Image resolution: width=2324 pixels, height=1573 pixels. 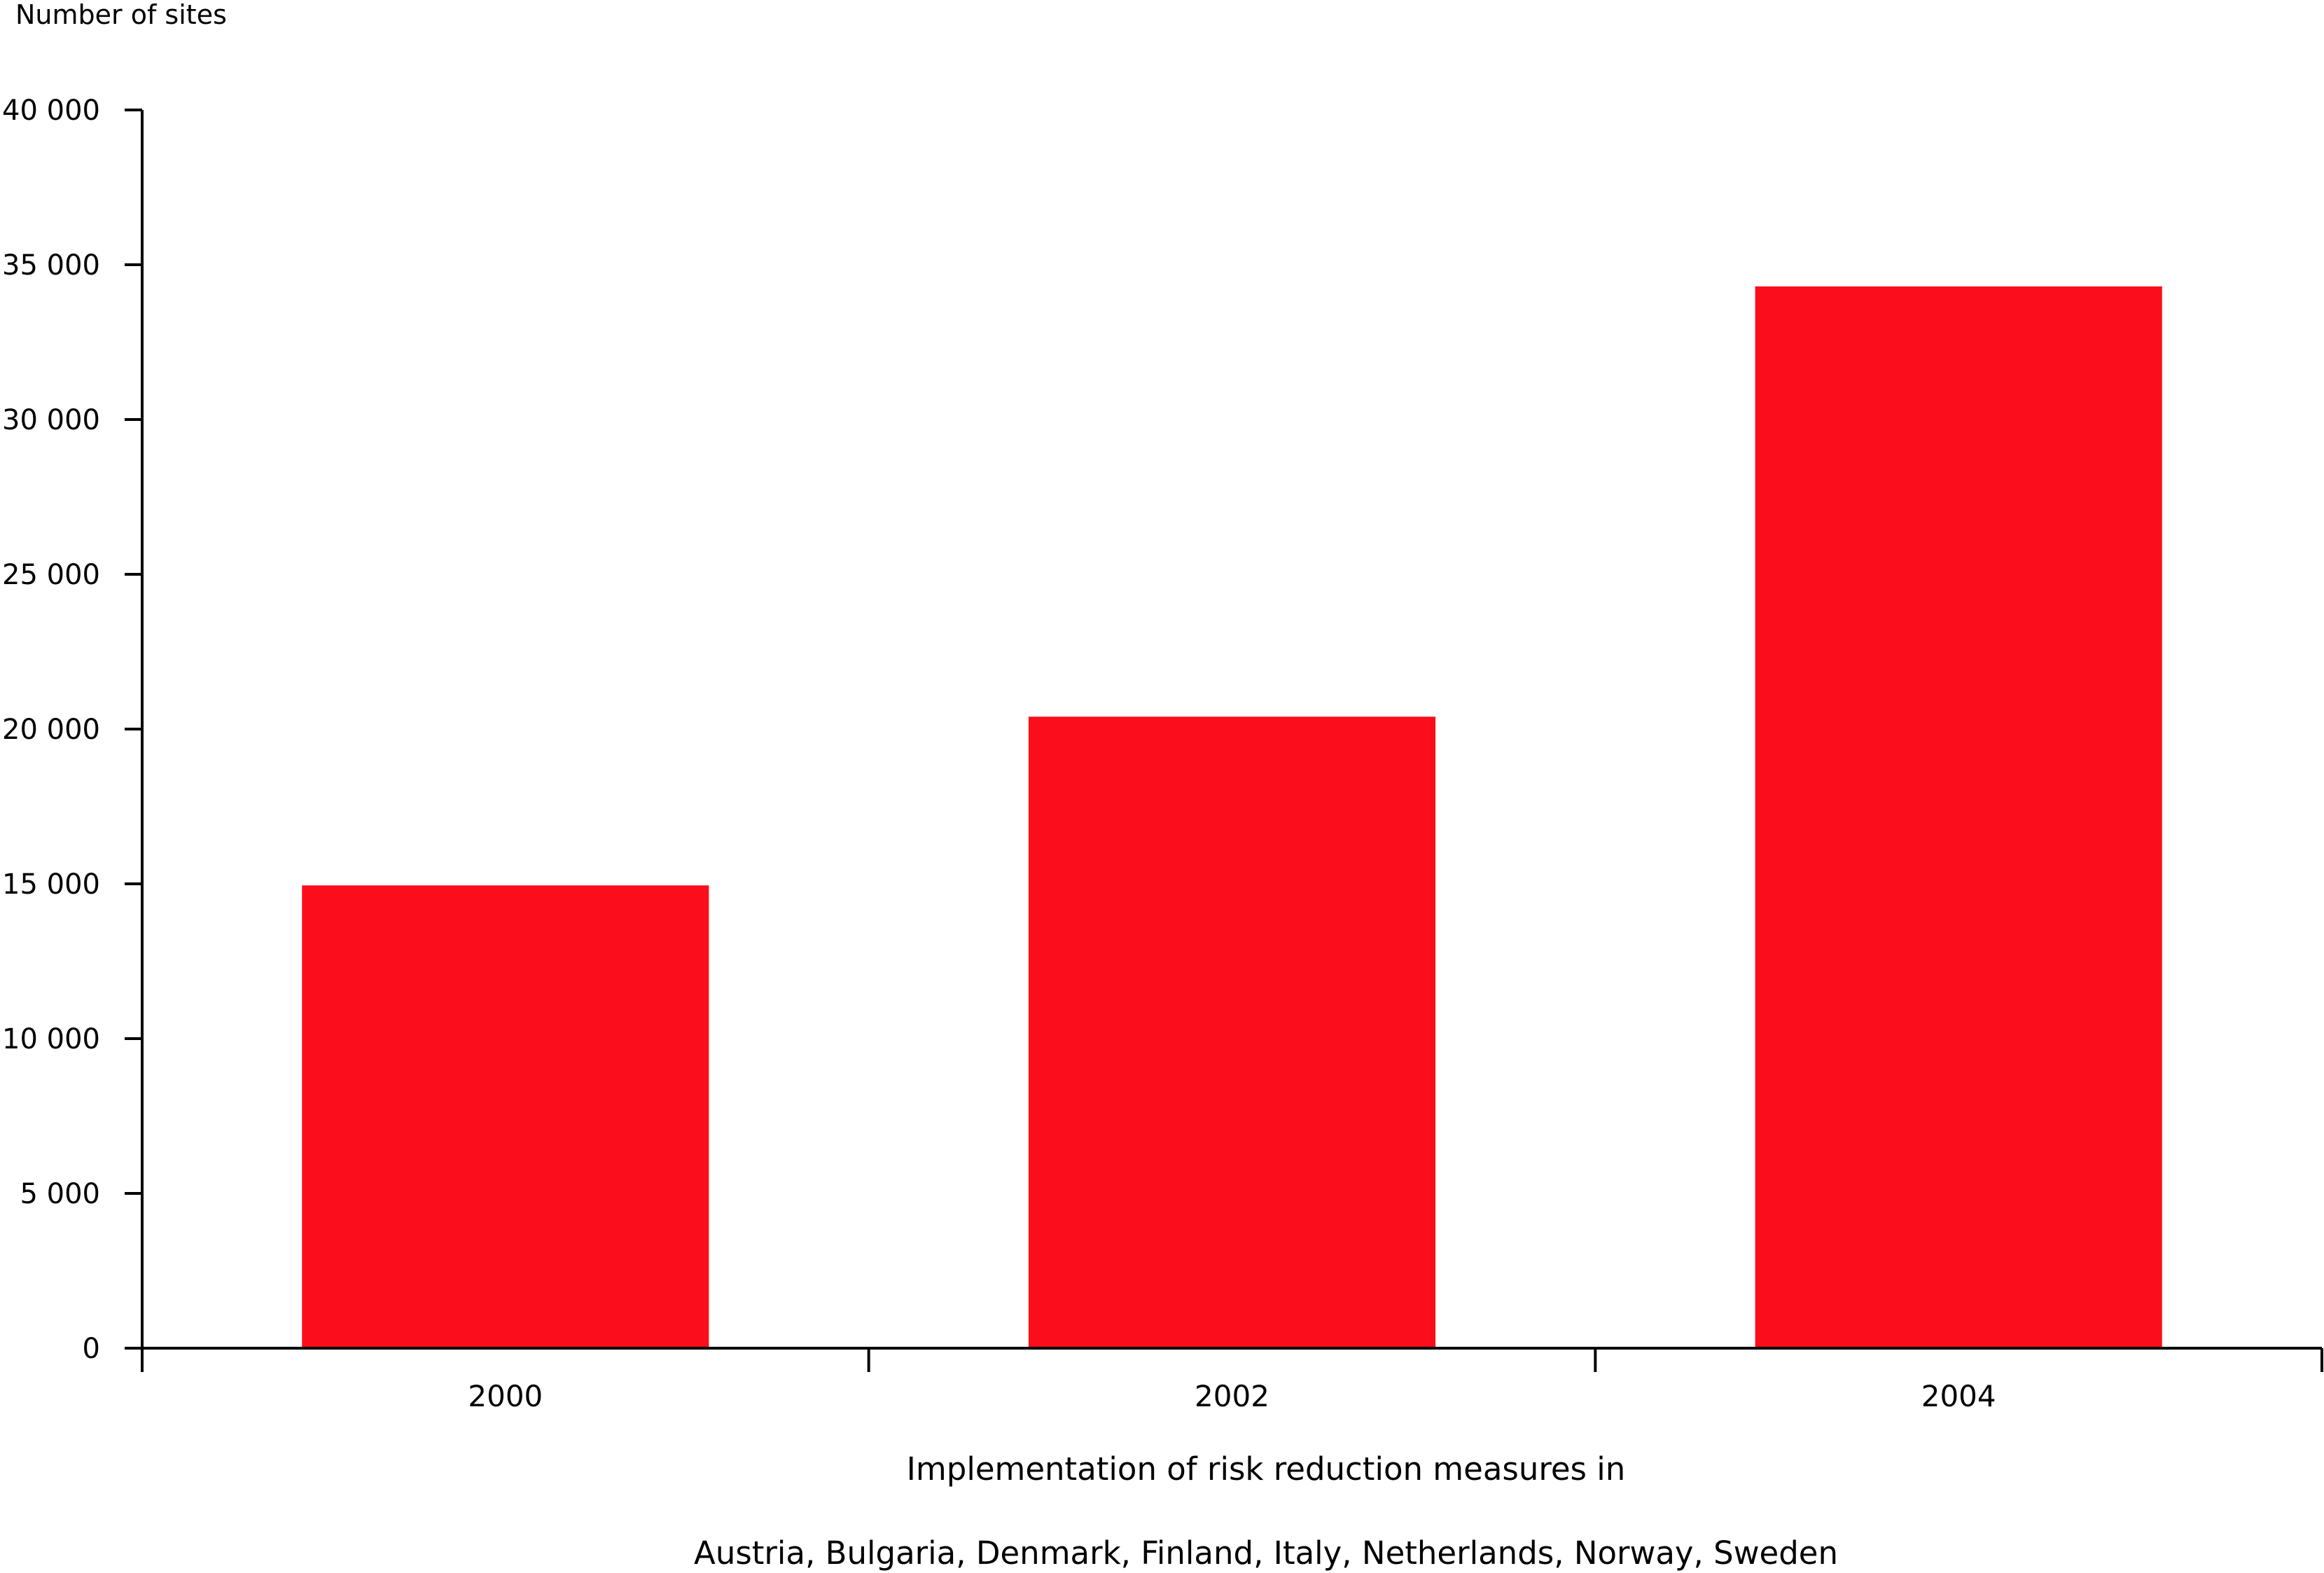 I want to click on y-tick-label: 20 000, so click(x=51, y=730).